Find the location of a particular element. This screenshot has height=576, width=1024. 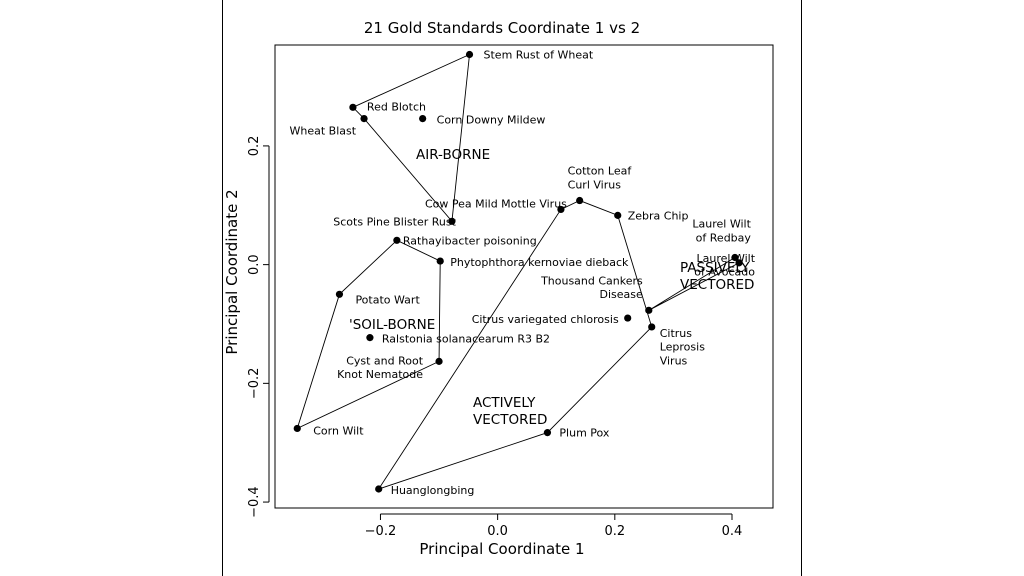

point-label-line: Cow Pea Mild Mottle Virus is located at coordinates (496, 203).